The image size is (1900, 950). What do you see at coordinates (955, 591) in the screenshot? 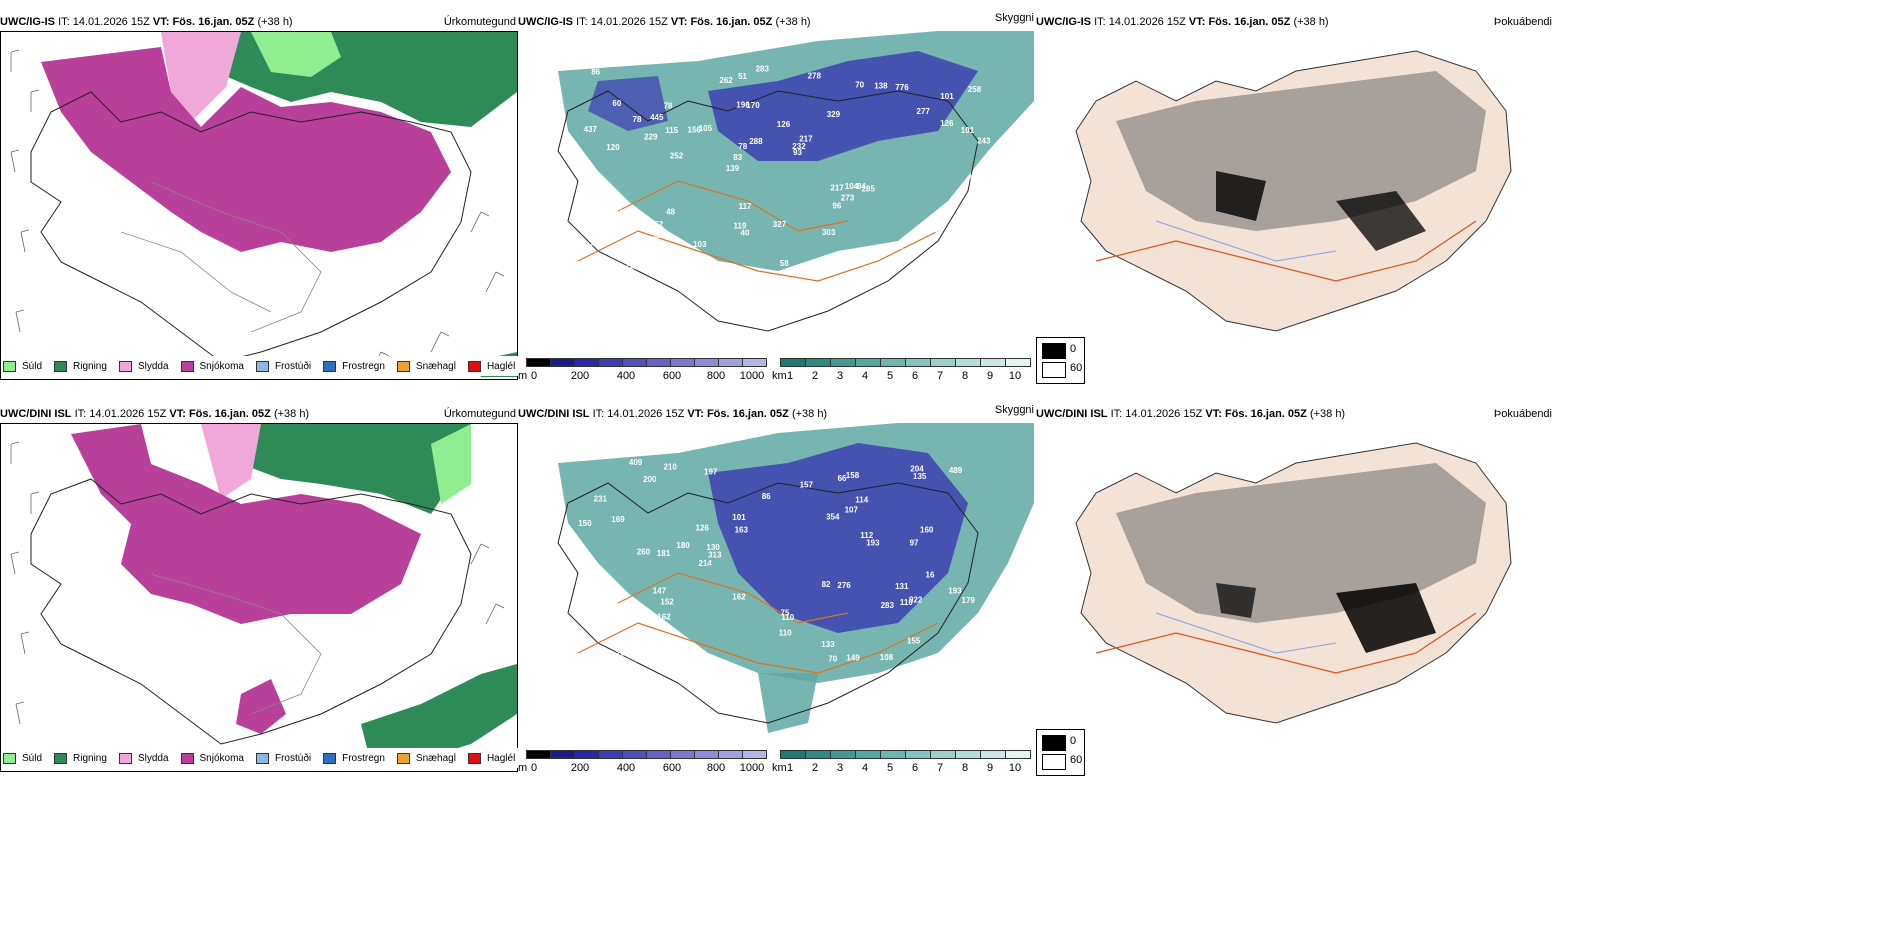
I see `ceiling-value-label: 193` at bounding box center [955, 591].